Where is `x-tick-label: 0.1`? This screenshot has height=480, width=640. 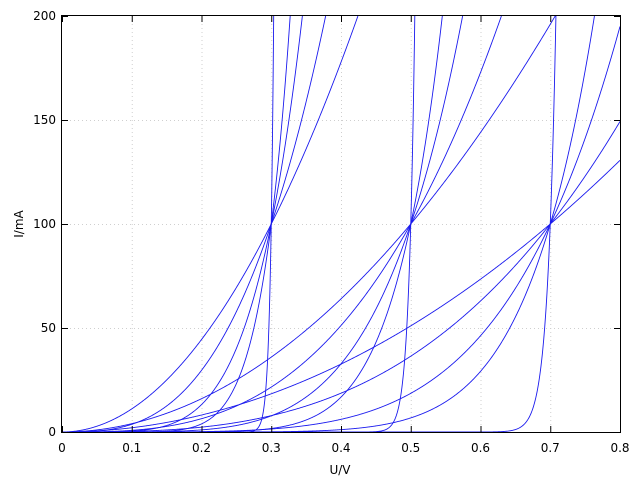
x-tick-label: 0.1 is located at coordinates (131, 448).